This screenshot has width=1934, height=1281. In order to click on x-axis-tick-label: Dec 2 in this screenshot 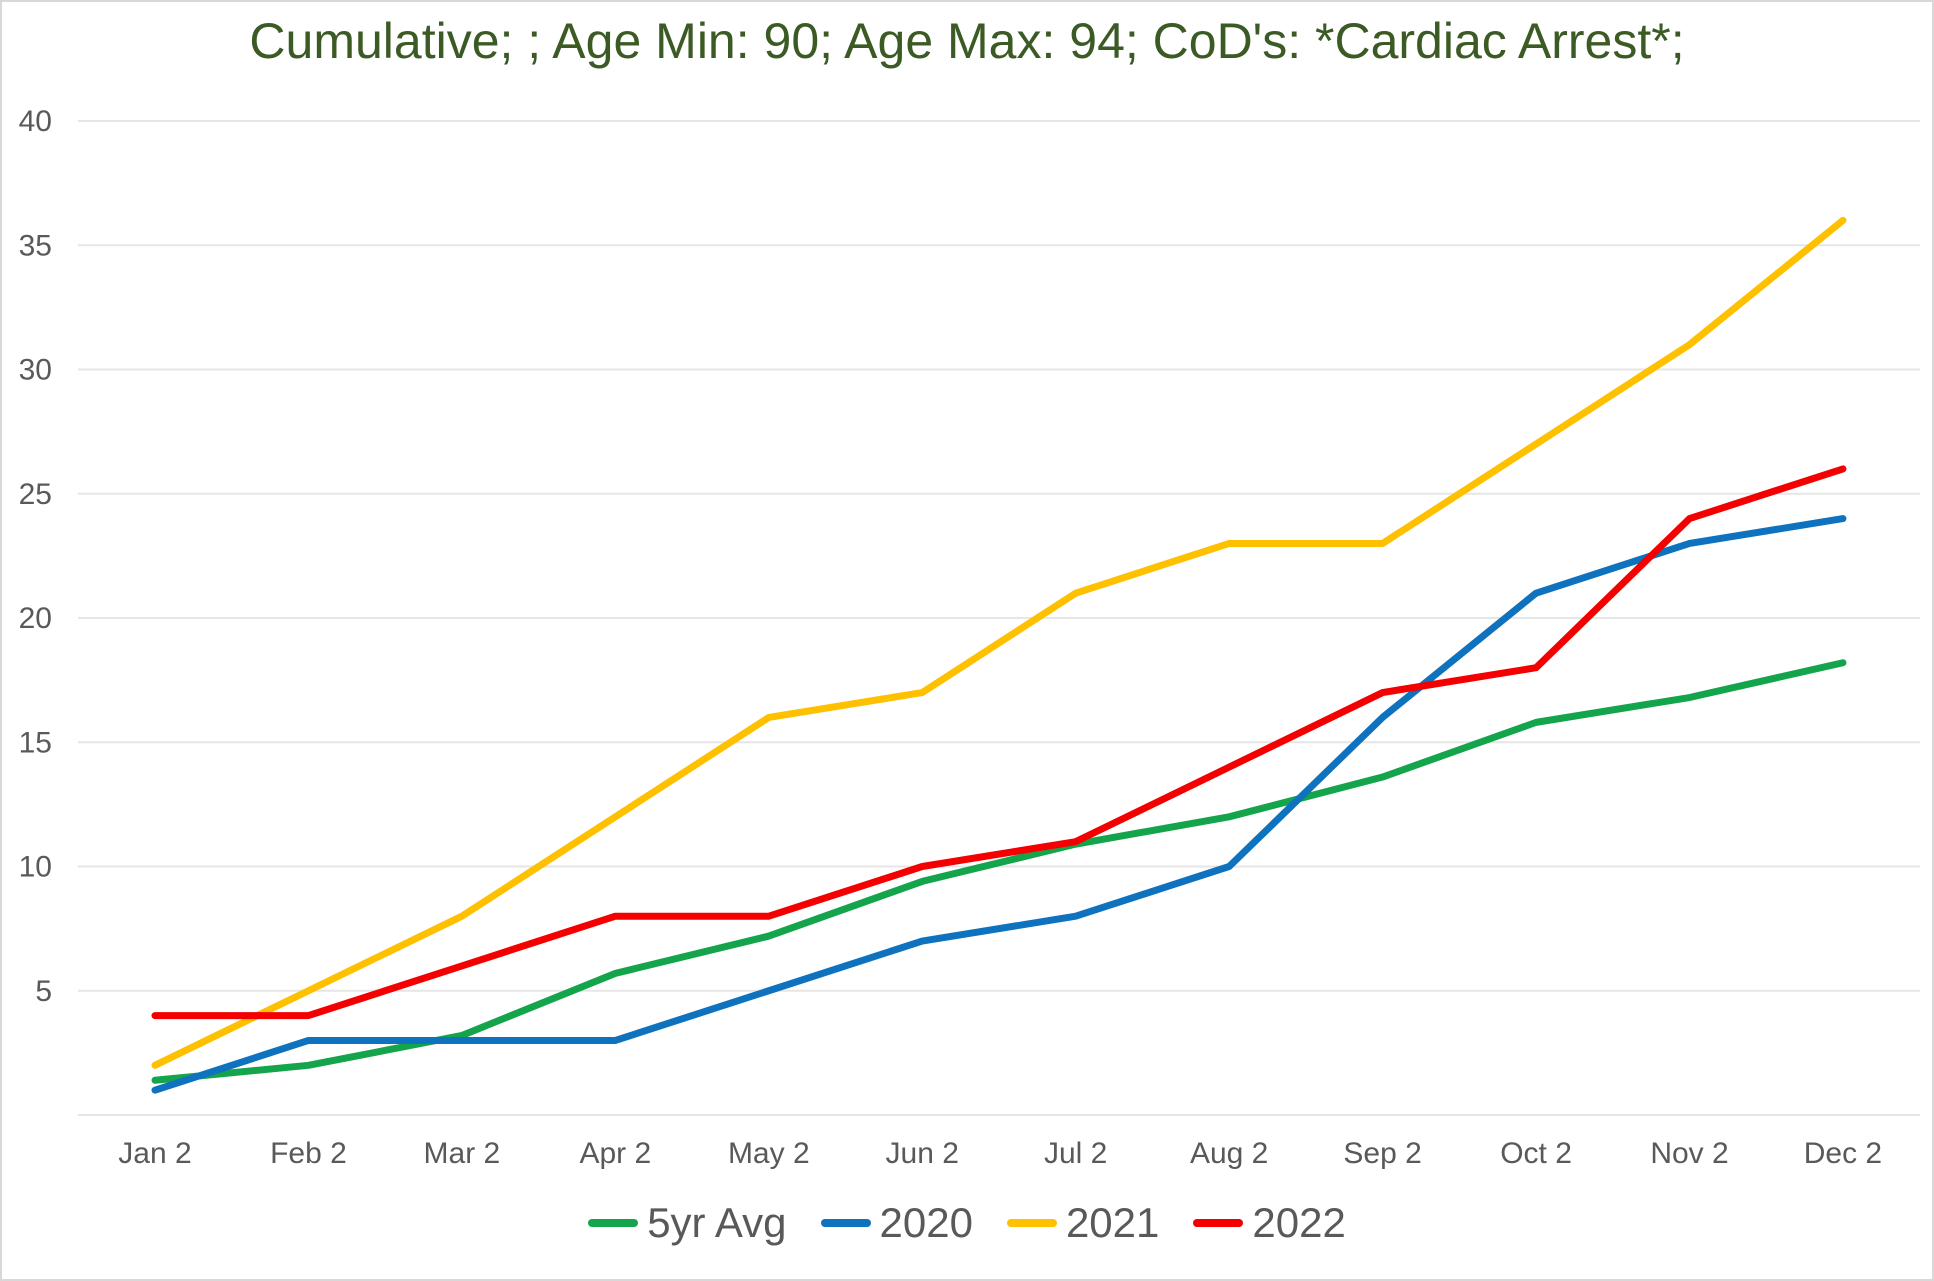, I will do `click(1843, 1153)`.